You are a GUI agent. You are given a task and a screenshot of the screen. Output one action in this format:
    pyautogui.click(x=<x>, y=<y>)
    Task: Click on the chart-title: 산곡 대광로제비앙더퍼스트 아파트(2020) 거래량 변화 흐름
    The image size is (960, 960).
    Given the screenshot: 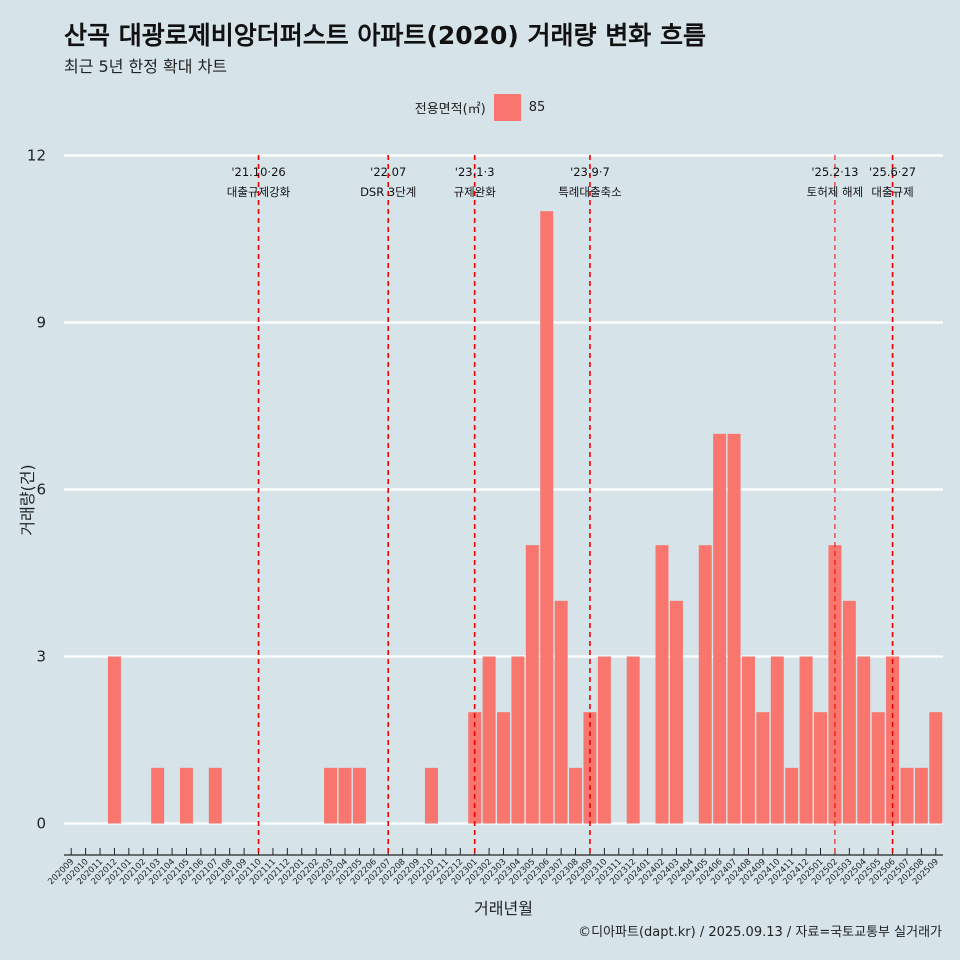 What is the action you would take?
    pyautogui.click(x=385, y=35)
    